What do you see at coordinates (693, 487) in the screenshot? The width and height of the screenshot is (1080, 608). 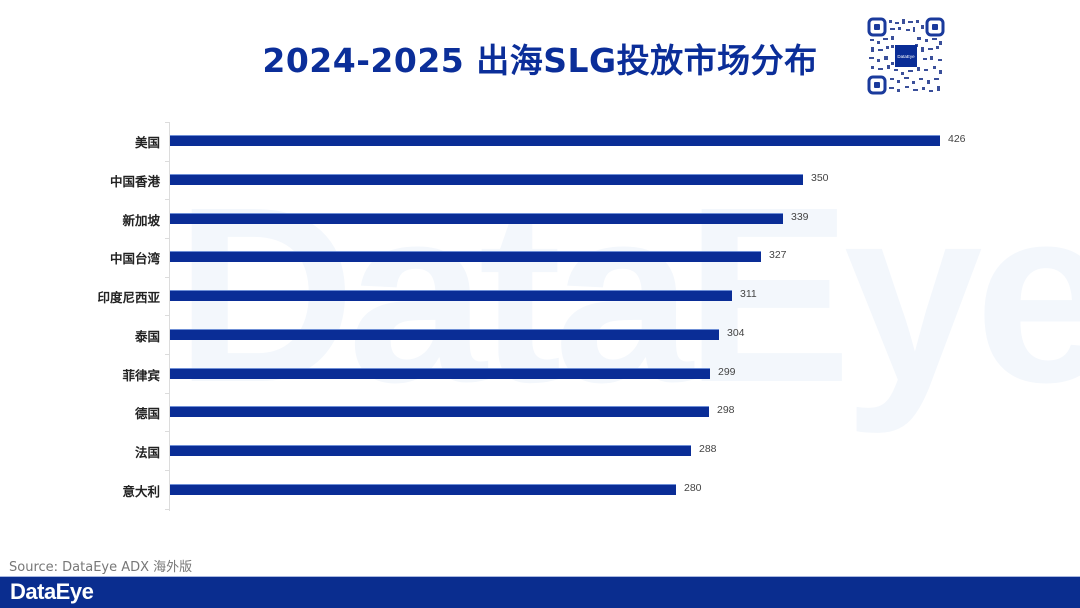 I see `value-label: 280` at bounding box center [693, 487].